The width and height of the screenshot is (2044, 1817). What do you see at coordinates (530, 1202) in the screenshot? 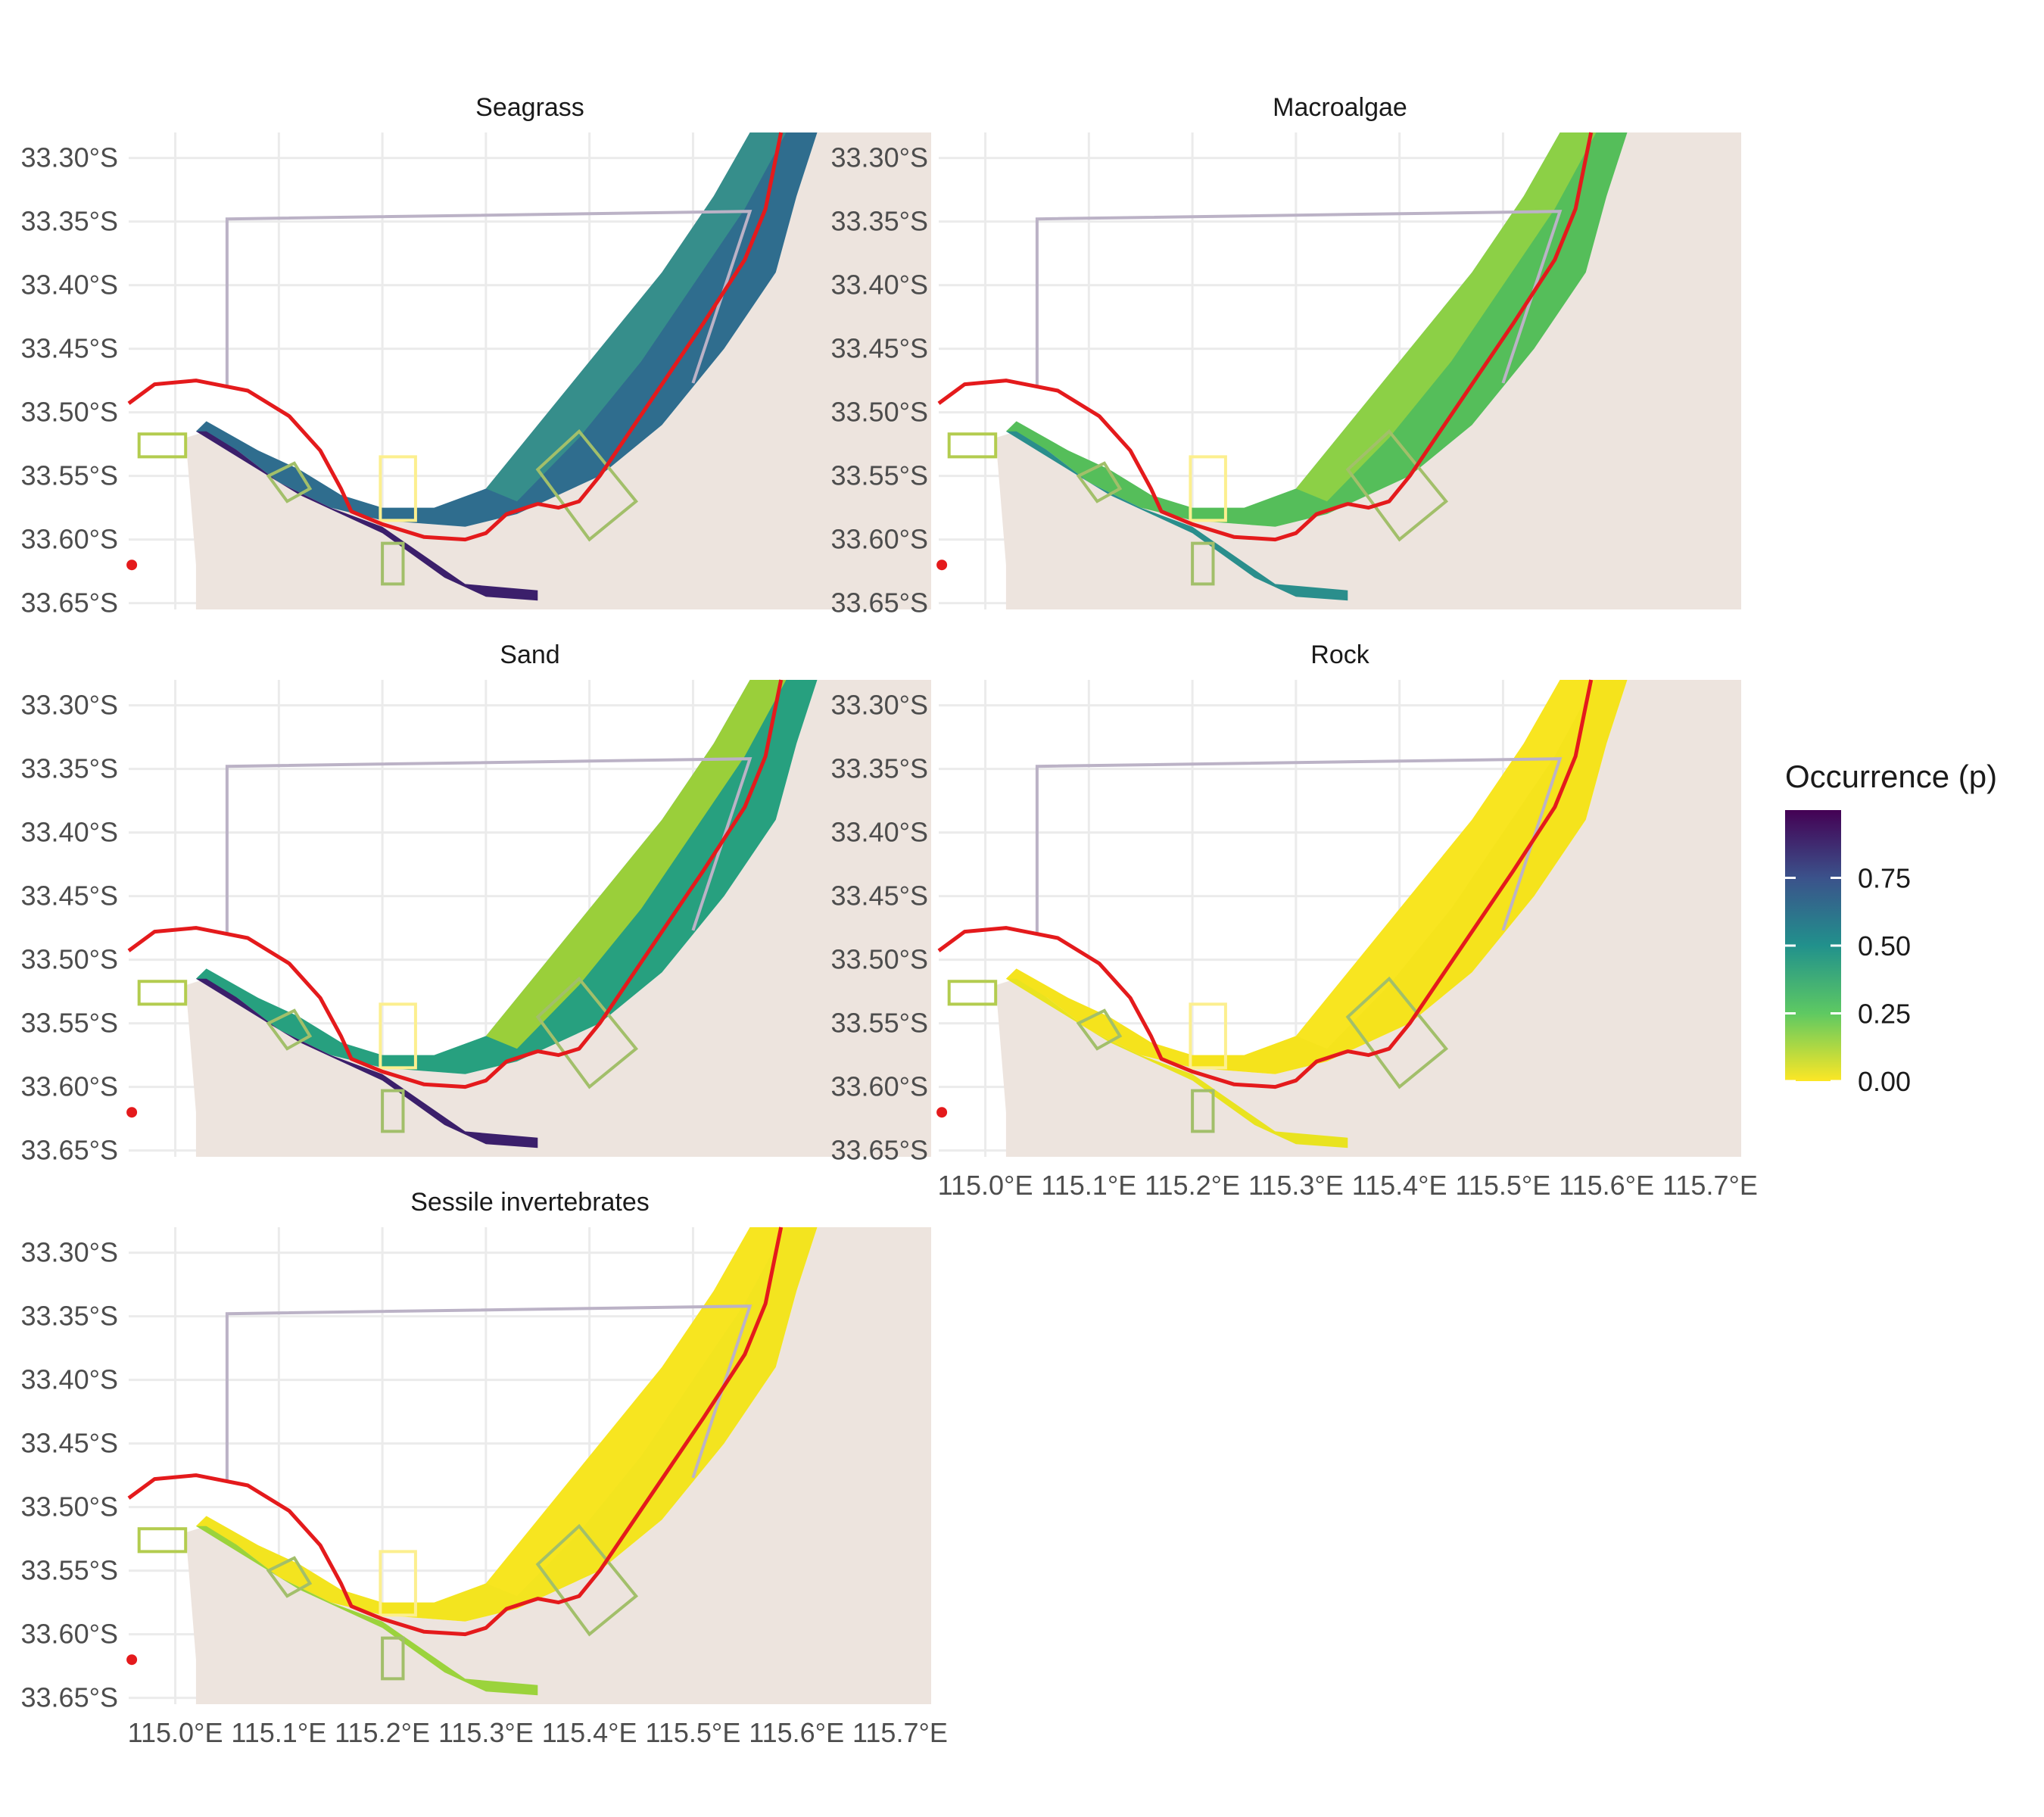
I see `facet-title: Sessile invertebrates` at bounding box center [530, 1202].